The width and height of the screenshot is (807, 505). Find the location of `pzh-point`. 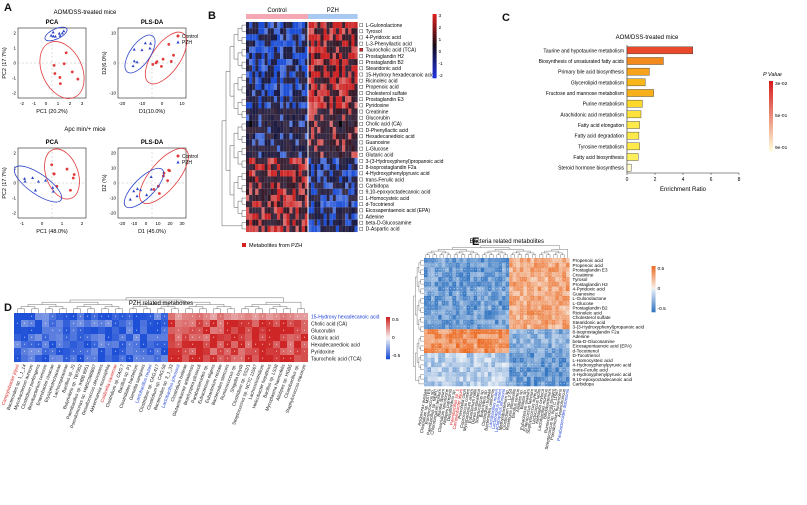

pzh-point is located at coordinates (147, 195).